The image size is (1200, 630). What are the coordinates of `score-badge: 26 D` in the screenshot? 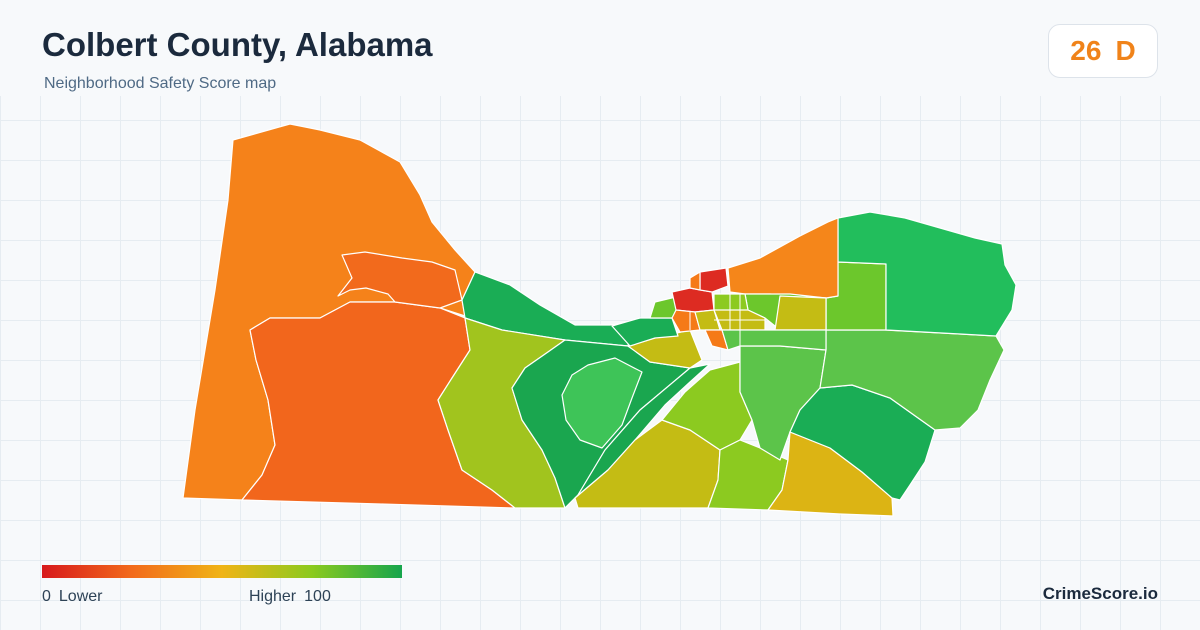 It's located at (1103, 51).